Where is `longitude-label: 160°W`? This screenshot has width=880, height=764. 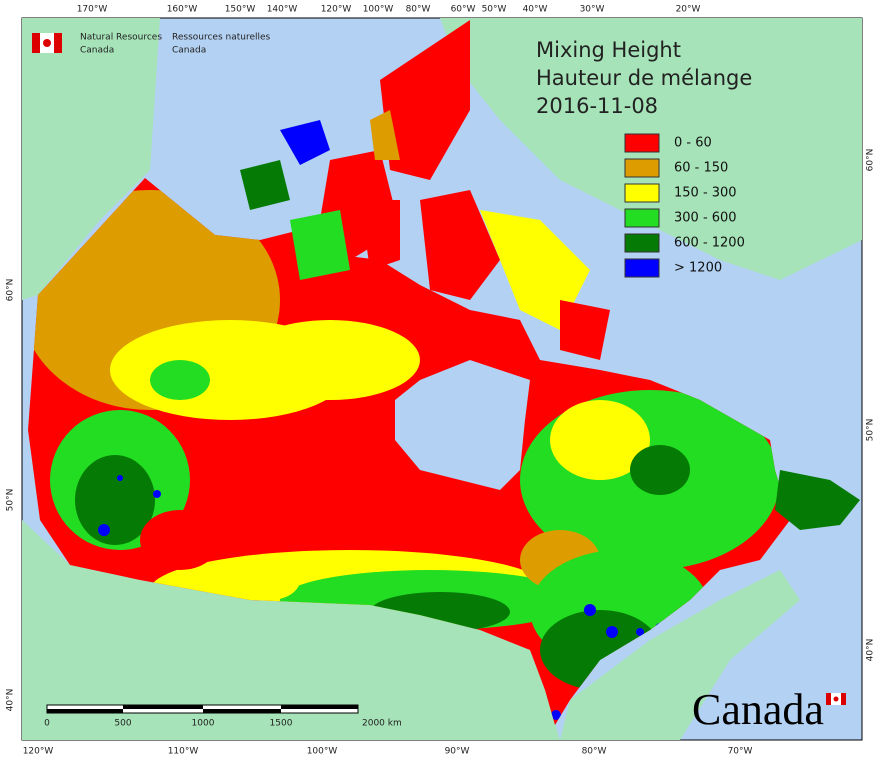
longitude-label: 160°W is located at coordinates (182, 10).